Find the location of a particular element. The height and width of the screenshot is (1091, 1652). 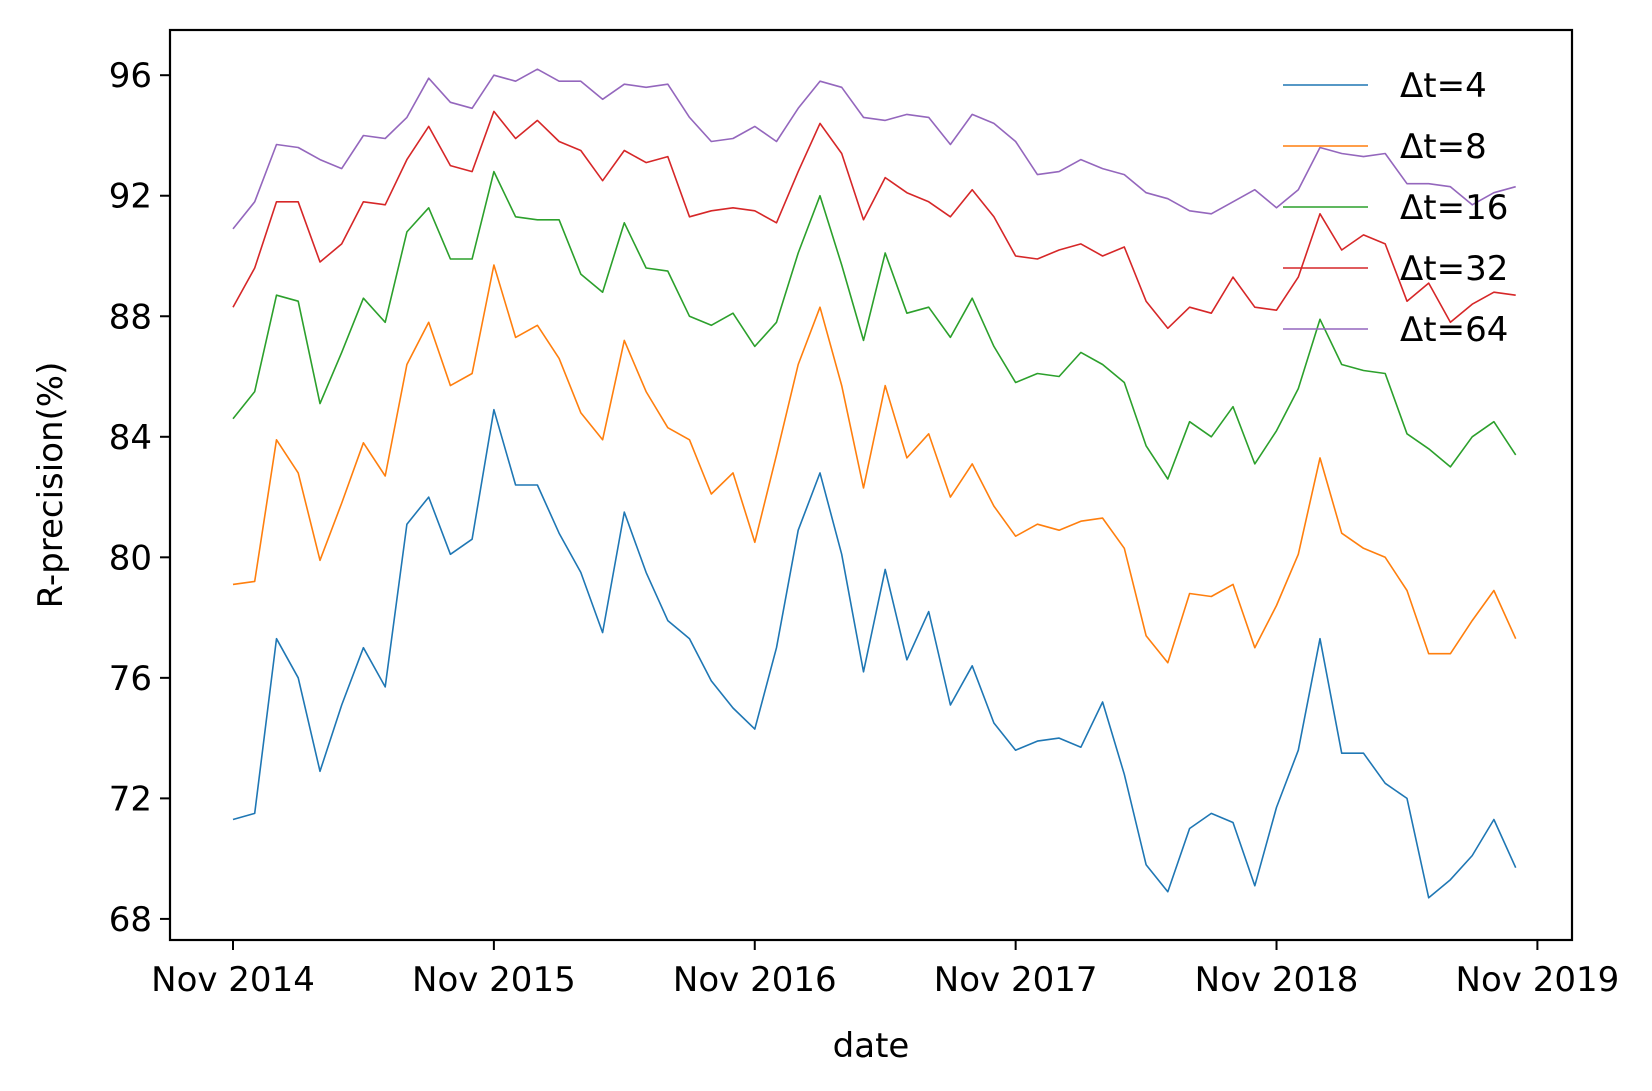

legend-label-1: Δt=8 is located at coordinates (1443, 147).